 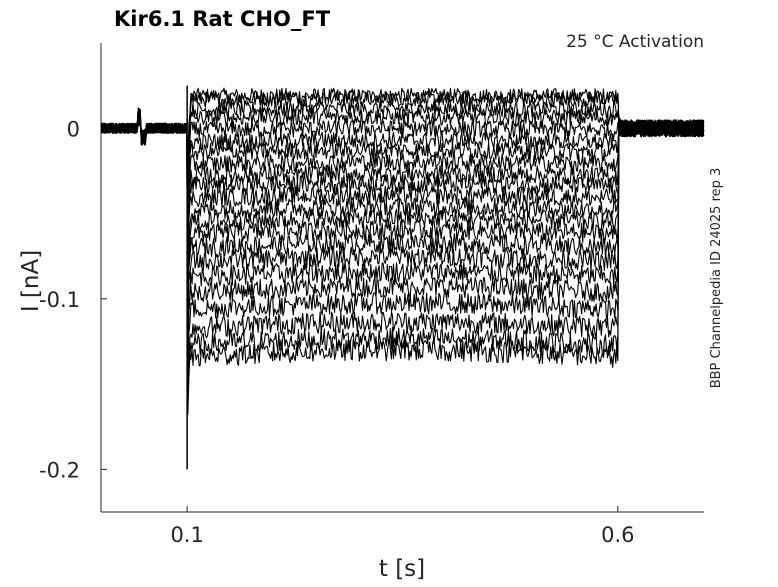 What do you see at coordinates (402, 526) in the screenshot?
I see `x-ticks: 0.1 0.6` at bounding box center [402, 526].